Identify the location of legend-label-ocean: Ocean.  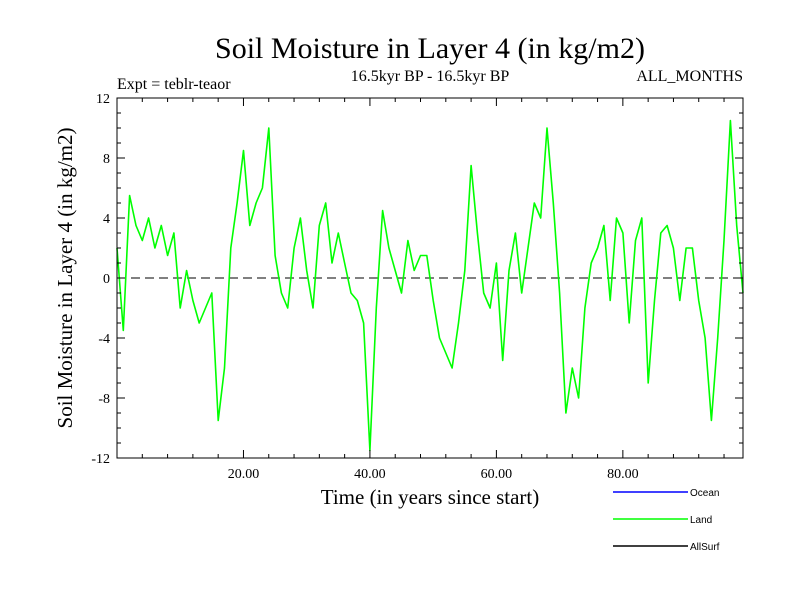
(704, 493).